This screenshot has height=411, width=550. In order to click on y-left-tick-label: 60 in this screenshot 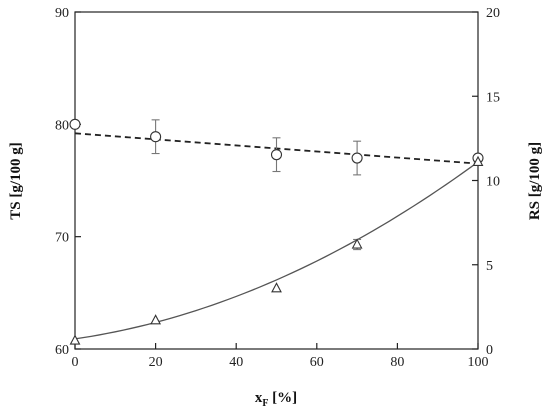, I will do `click(62, 350)`.